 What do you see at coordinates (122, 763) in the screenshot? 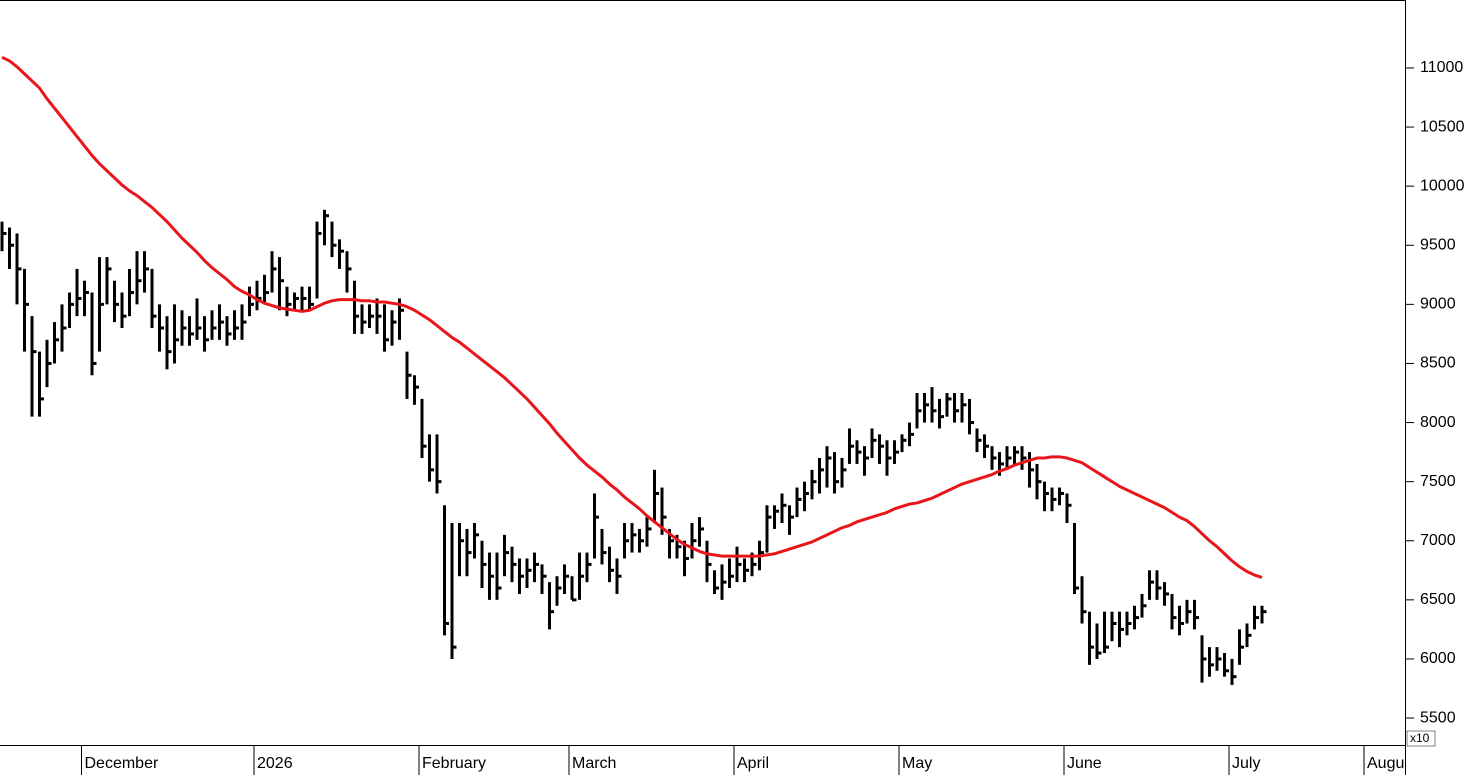
I see `x-tick-label: December` at bounding box center [122, 763].